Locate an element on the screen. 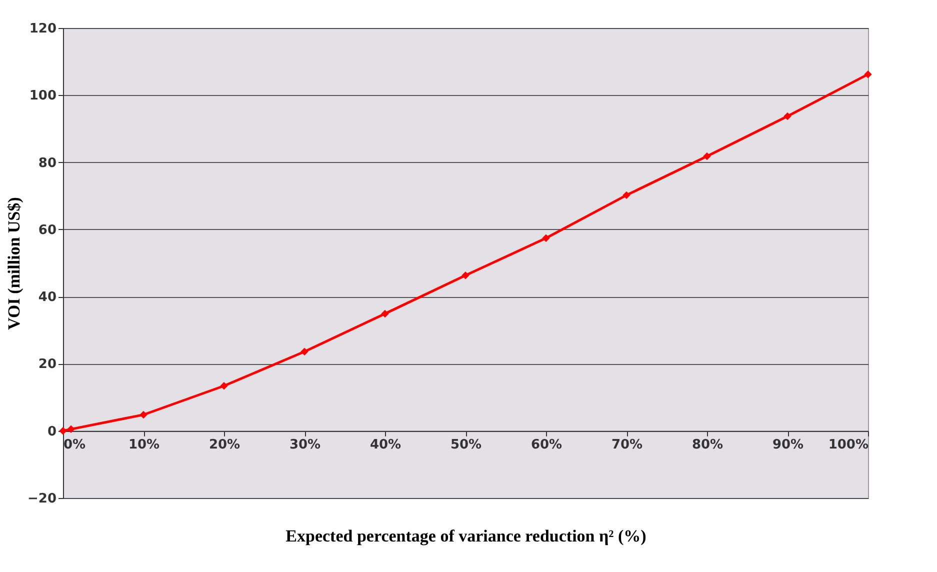 The height and width of the screenshot is (572, 937). x-tick-label: 10% is located at coordinates (144, 444).